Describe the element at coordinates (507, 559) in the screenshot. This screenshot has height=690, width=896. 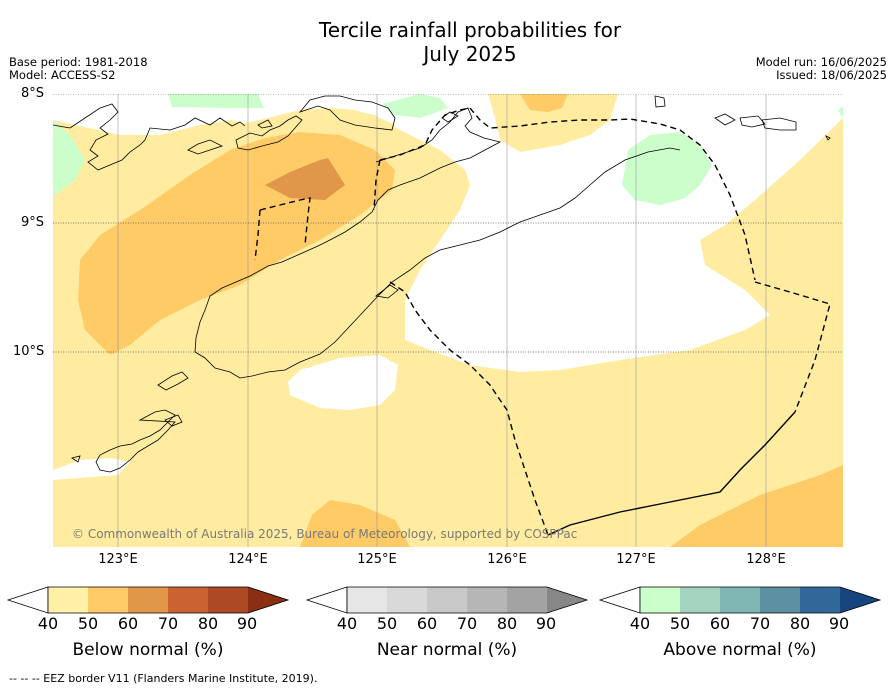
I see `lon-label-126e: 126°E` at that location.